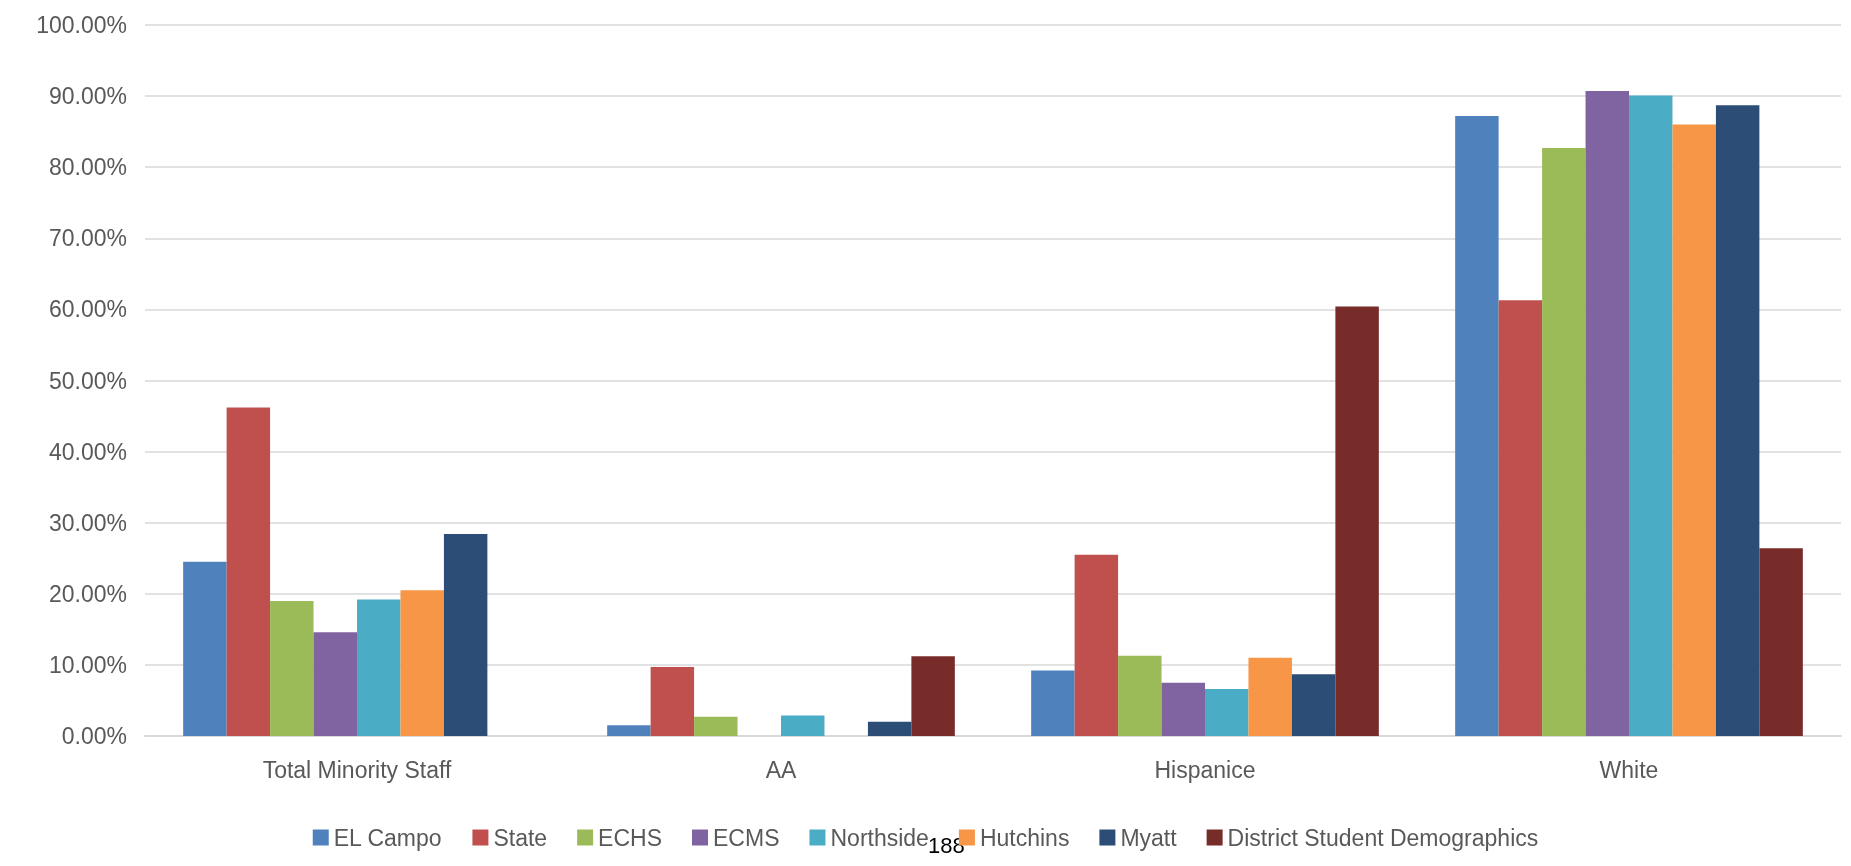  Describe the element at coordinates (87, 664) in the screenshot. I see `y-tick-label: 10.00%` at that location.